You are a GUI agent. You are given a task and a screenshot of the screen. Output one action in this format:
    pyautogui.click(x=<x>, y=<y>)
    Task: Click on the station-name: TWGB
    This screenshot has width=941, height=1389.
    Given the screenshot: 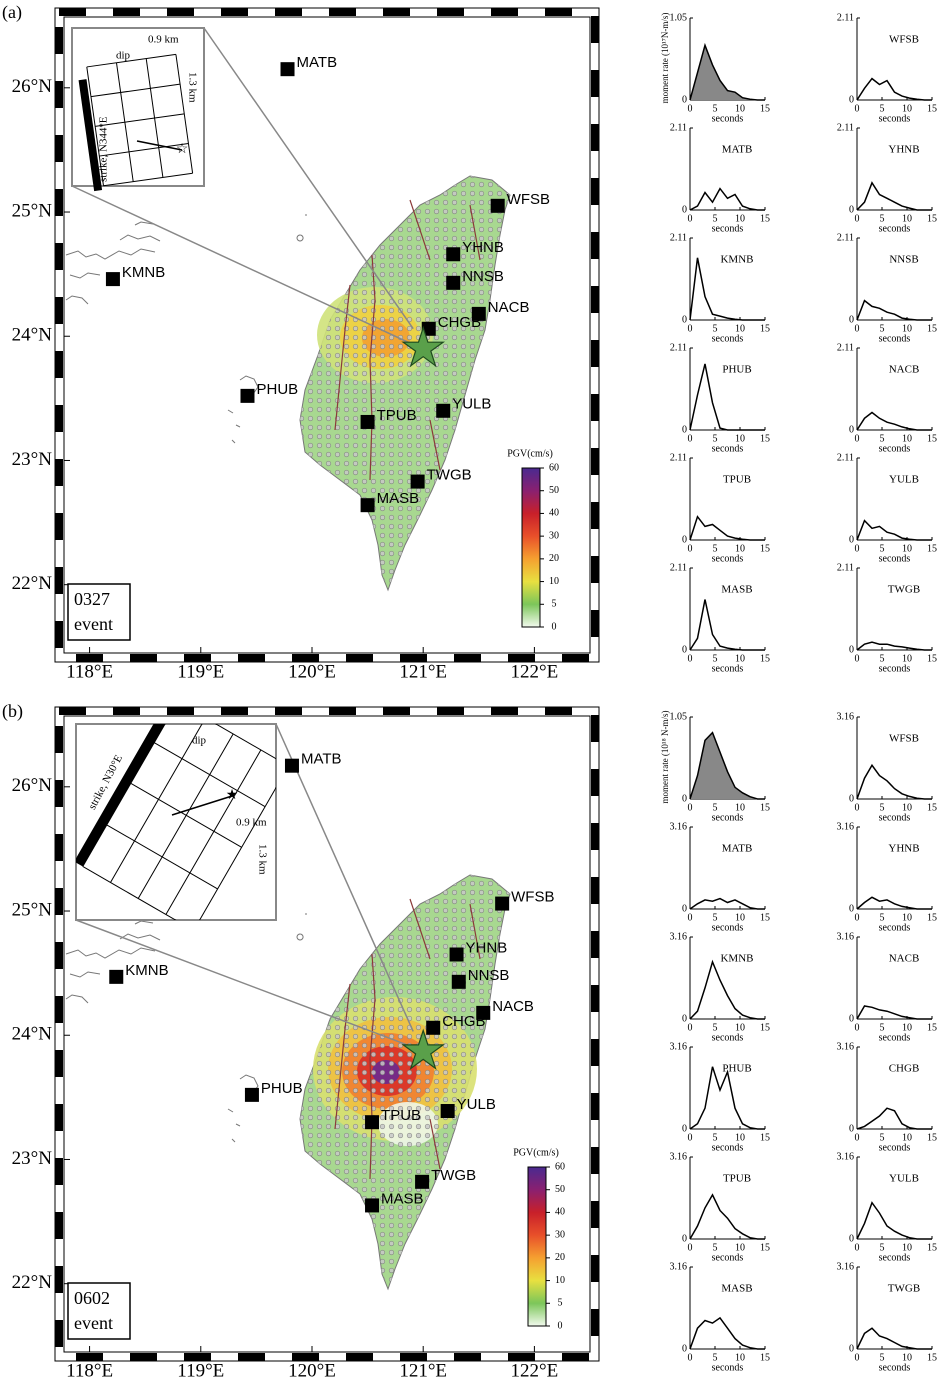 What is the action you would take?
    pyautogui.click(x=904, y=590)
    